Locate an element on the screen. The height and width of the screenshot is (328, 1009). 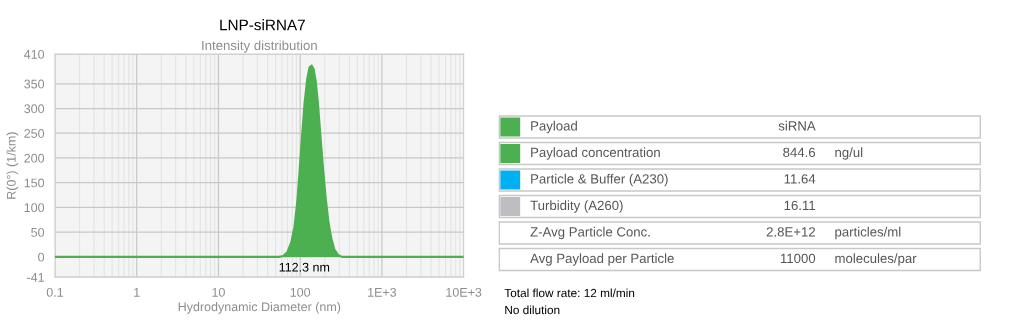
x-tick-label: 10 is located at coordinates (218, 292).